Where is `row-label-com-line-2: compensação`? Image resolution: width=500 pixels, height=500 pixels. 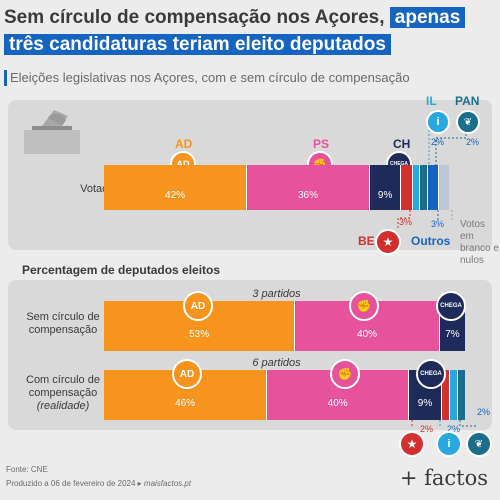
row-label-com-line-2: compensação is located at coordinates (63, 393).